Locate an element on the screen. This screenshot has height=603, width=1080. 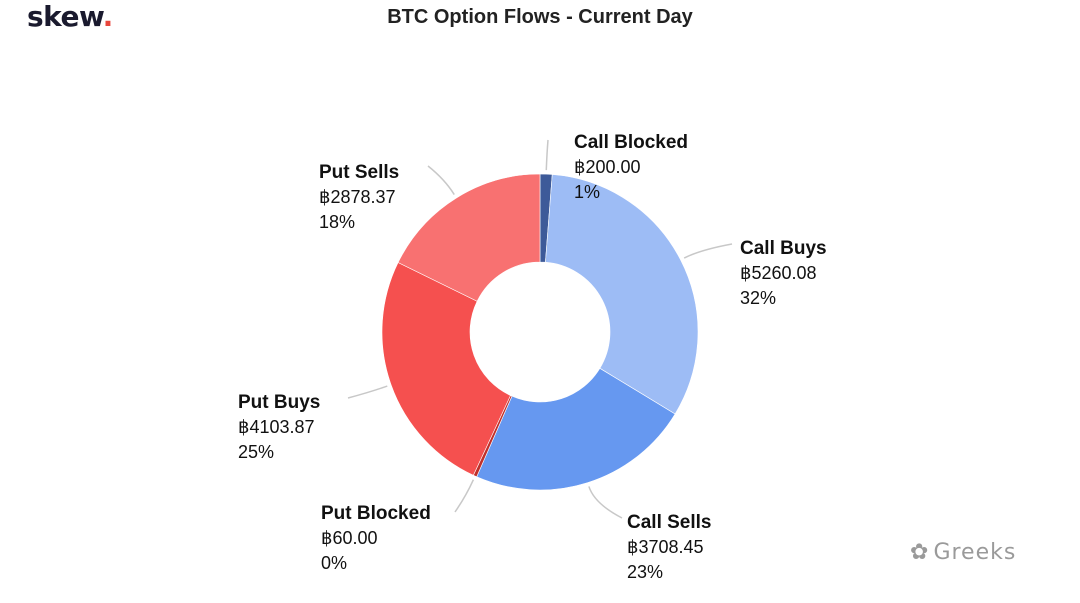
label-percent-call-blocked: 1% is located at coordinates (587, 192).